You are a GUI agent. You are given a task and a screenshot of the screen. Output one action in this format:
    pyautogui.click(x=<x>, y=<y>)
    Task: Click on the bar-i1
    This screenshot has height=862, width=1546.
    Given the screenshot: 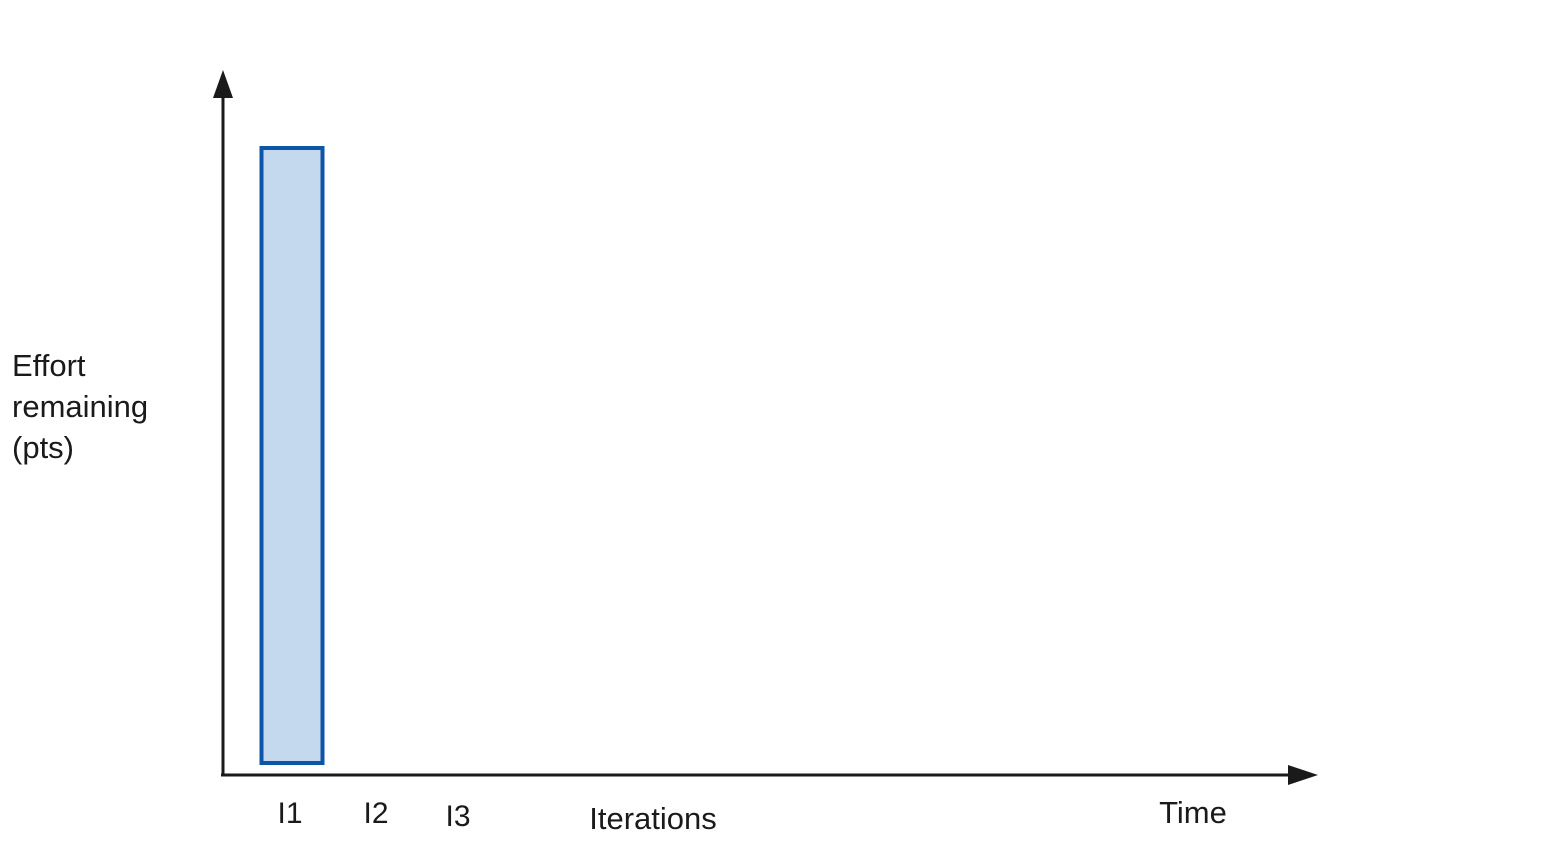 What is the action you would take?
    pyautogui.click(x=292, y=455)
    